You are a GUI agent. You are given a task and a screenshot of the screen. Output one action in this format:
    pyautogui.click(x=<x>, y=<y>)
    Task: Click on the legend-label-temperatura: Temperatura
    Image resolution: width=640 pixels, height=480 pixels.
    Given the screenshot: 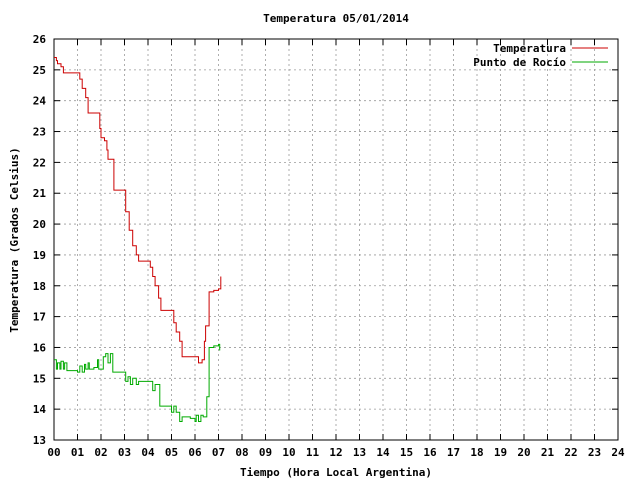 What is the action you would take?
    pyautogui.click(x=529, y=48)
    